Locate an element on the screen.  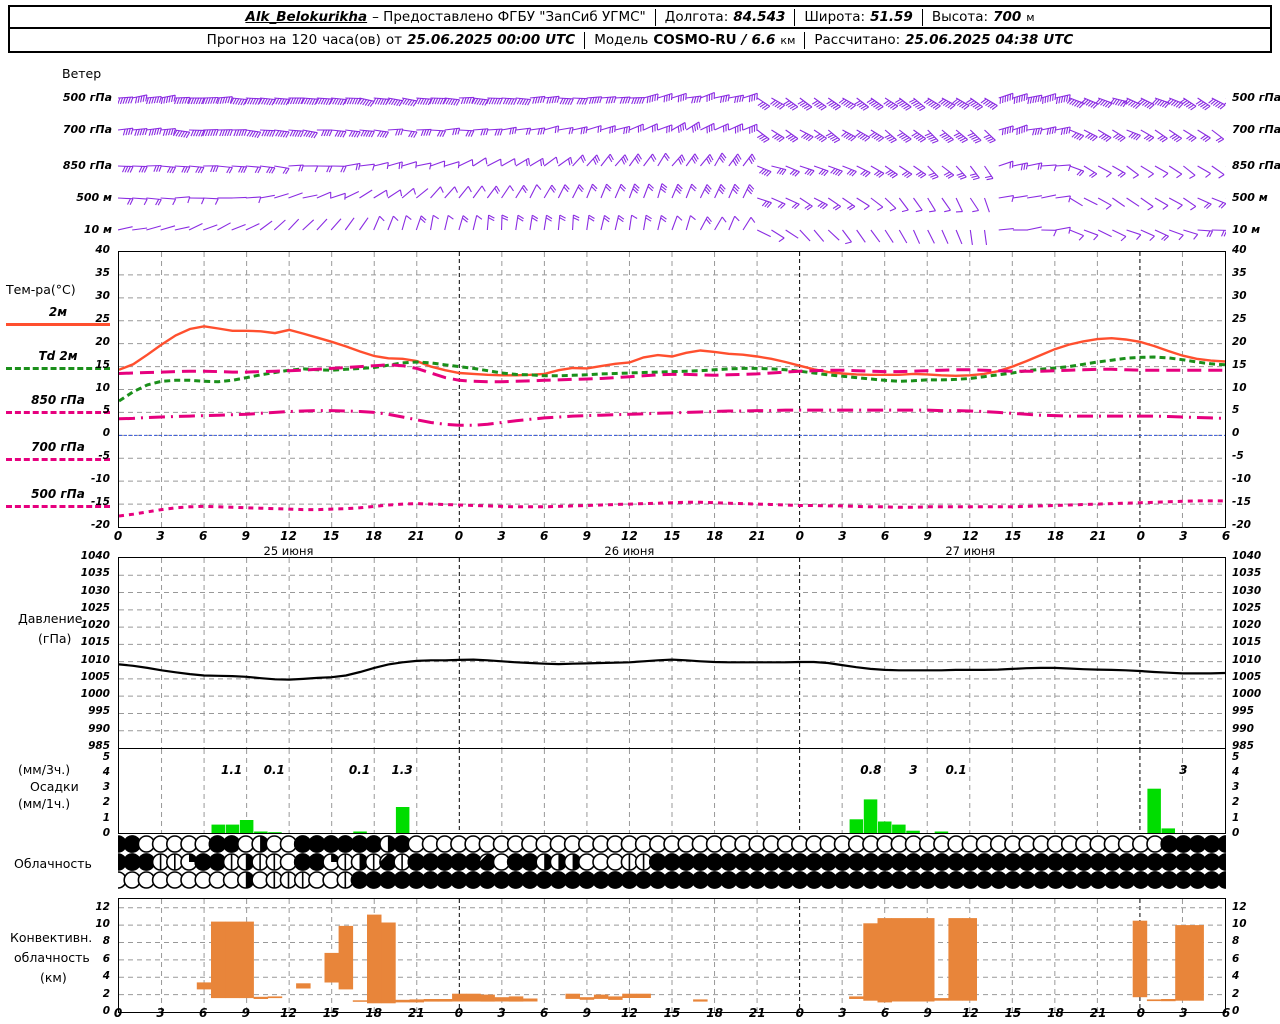
bottom-time-tick-16: 0 is located at coordinates (800, 1013).